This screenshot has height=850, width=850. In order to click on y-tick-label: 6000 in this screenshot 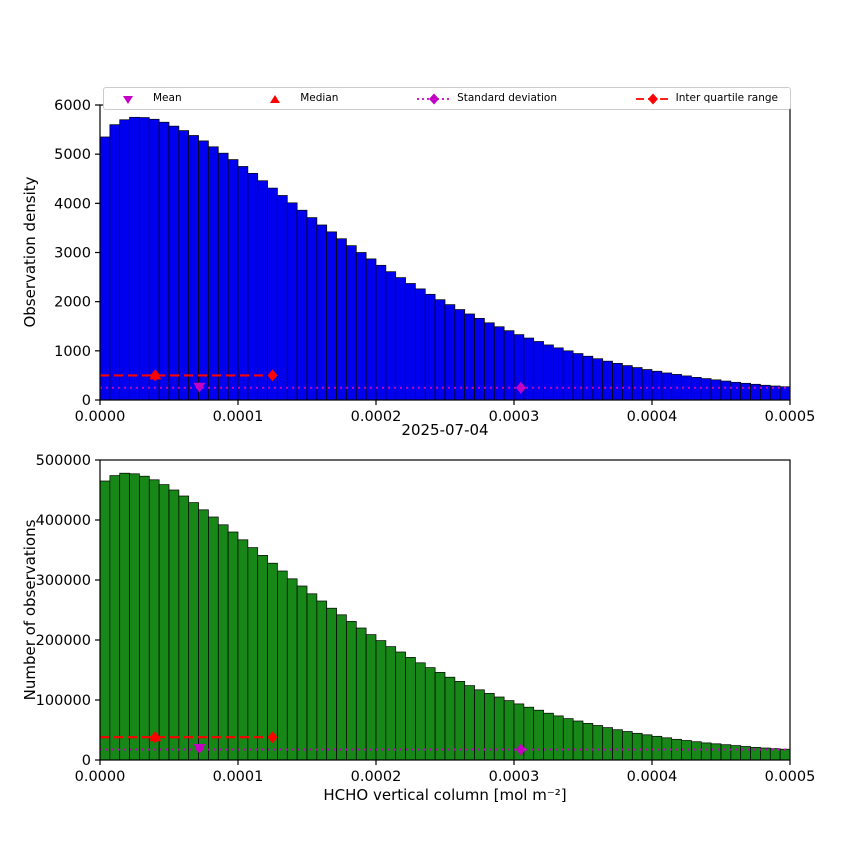, I will do `click(72, 106)`.